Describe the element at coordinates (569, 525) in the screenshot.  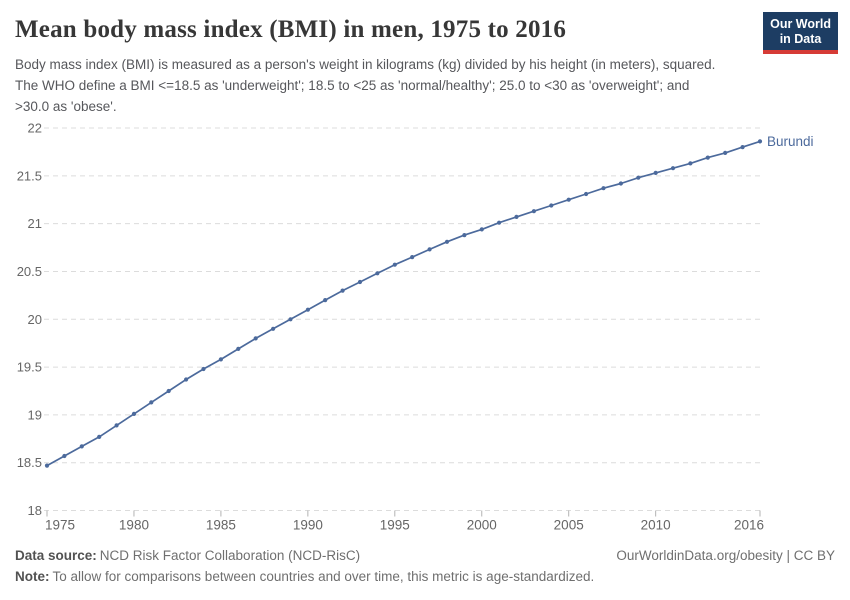
I see `x-axis-label: 2005` at that location.